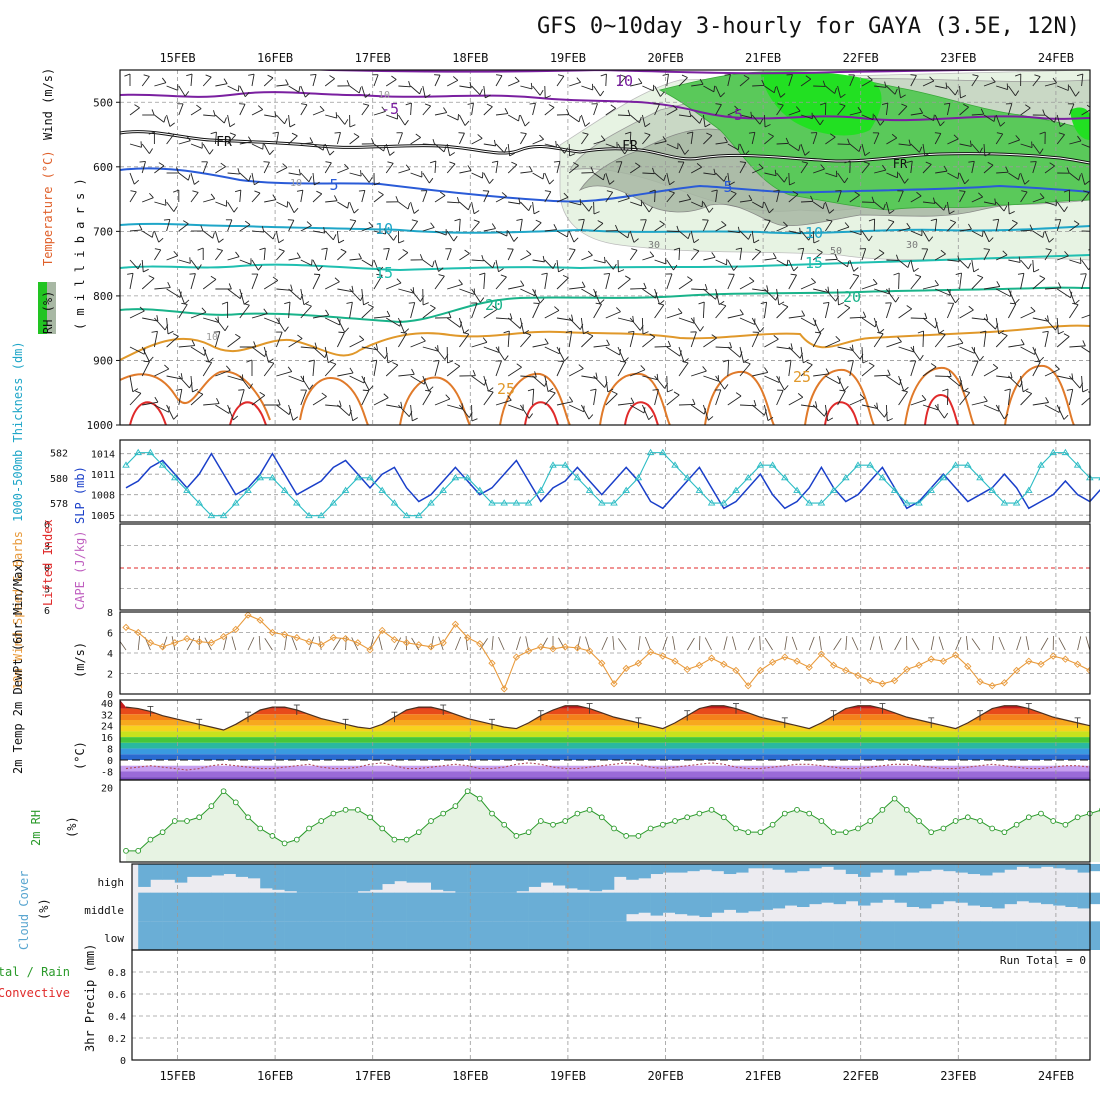  I want to click on temp-series, so click(605, 735).